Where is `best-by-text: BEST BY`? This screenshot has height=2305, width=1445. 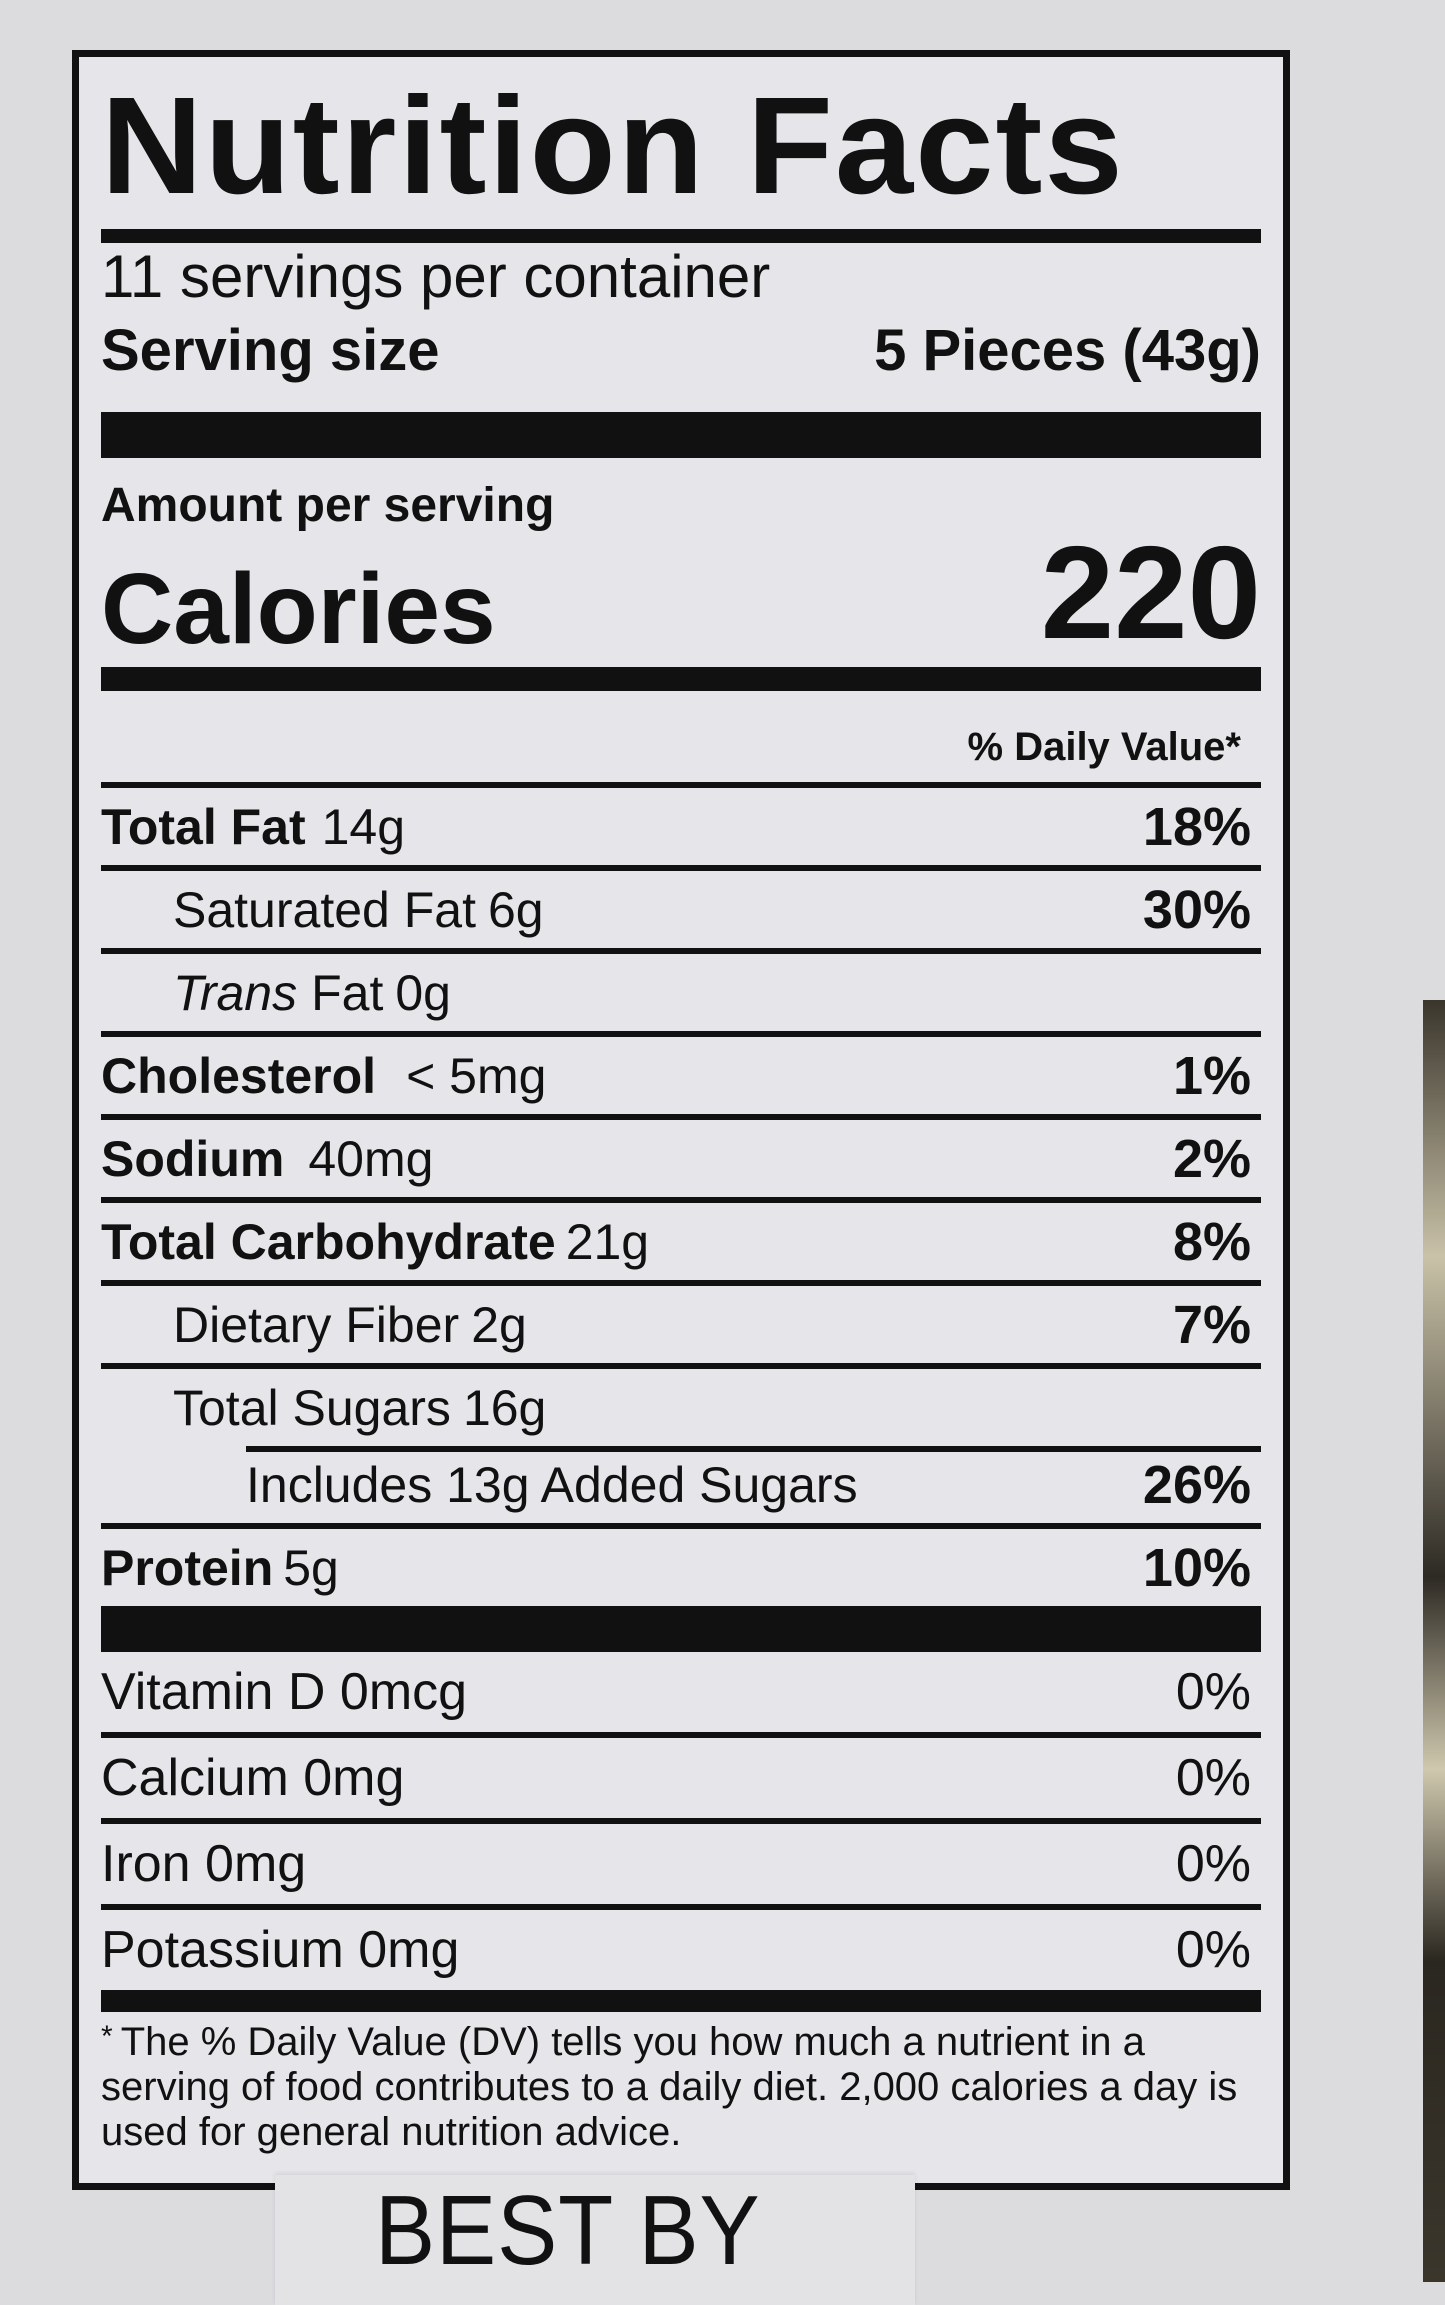
best-by-text: BEST BY is located at coordinates (568, 2230).